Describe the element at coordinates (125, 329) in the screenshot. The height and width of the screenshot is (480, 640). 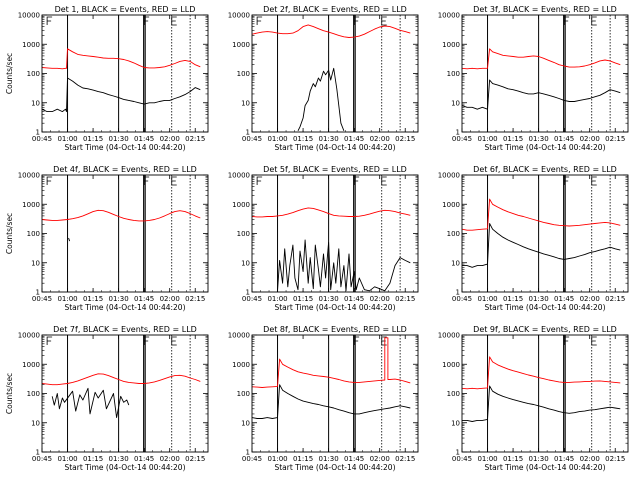
I see `chart-title: Det 7f, BLACK = Events, RED = LLD` at that location.